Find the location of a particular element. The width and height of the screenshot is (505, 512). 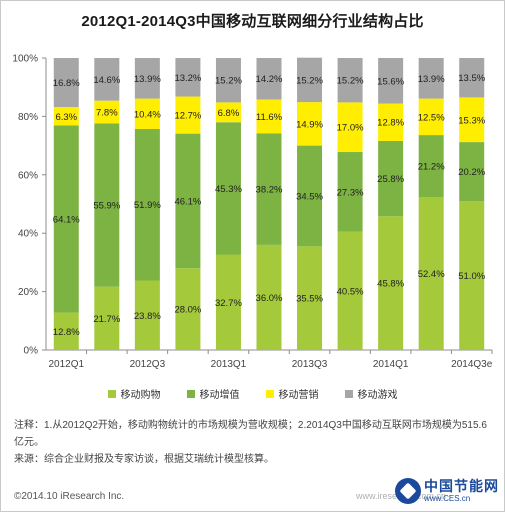

site-logo: 中国节能网 www.CES.cn is located at coordinates (447, 491).